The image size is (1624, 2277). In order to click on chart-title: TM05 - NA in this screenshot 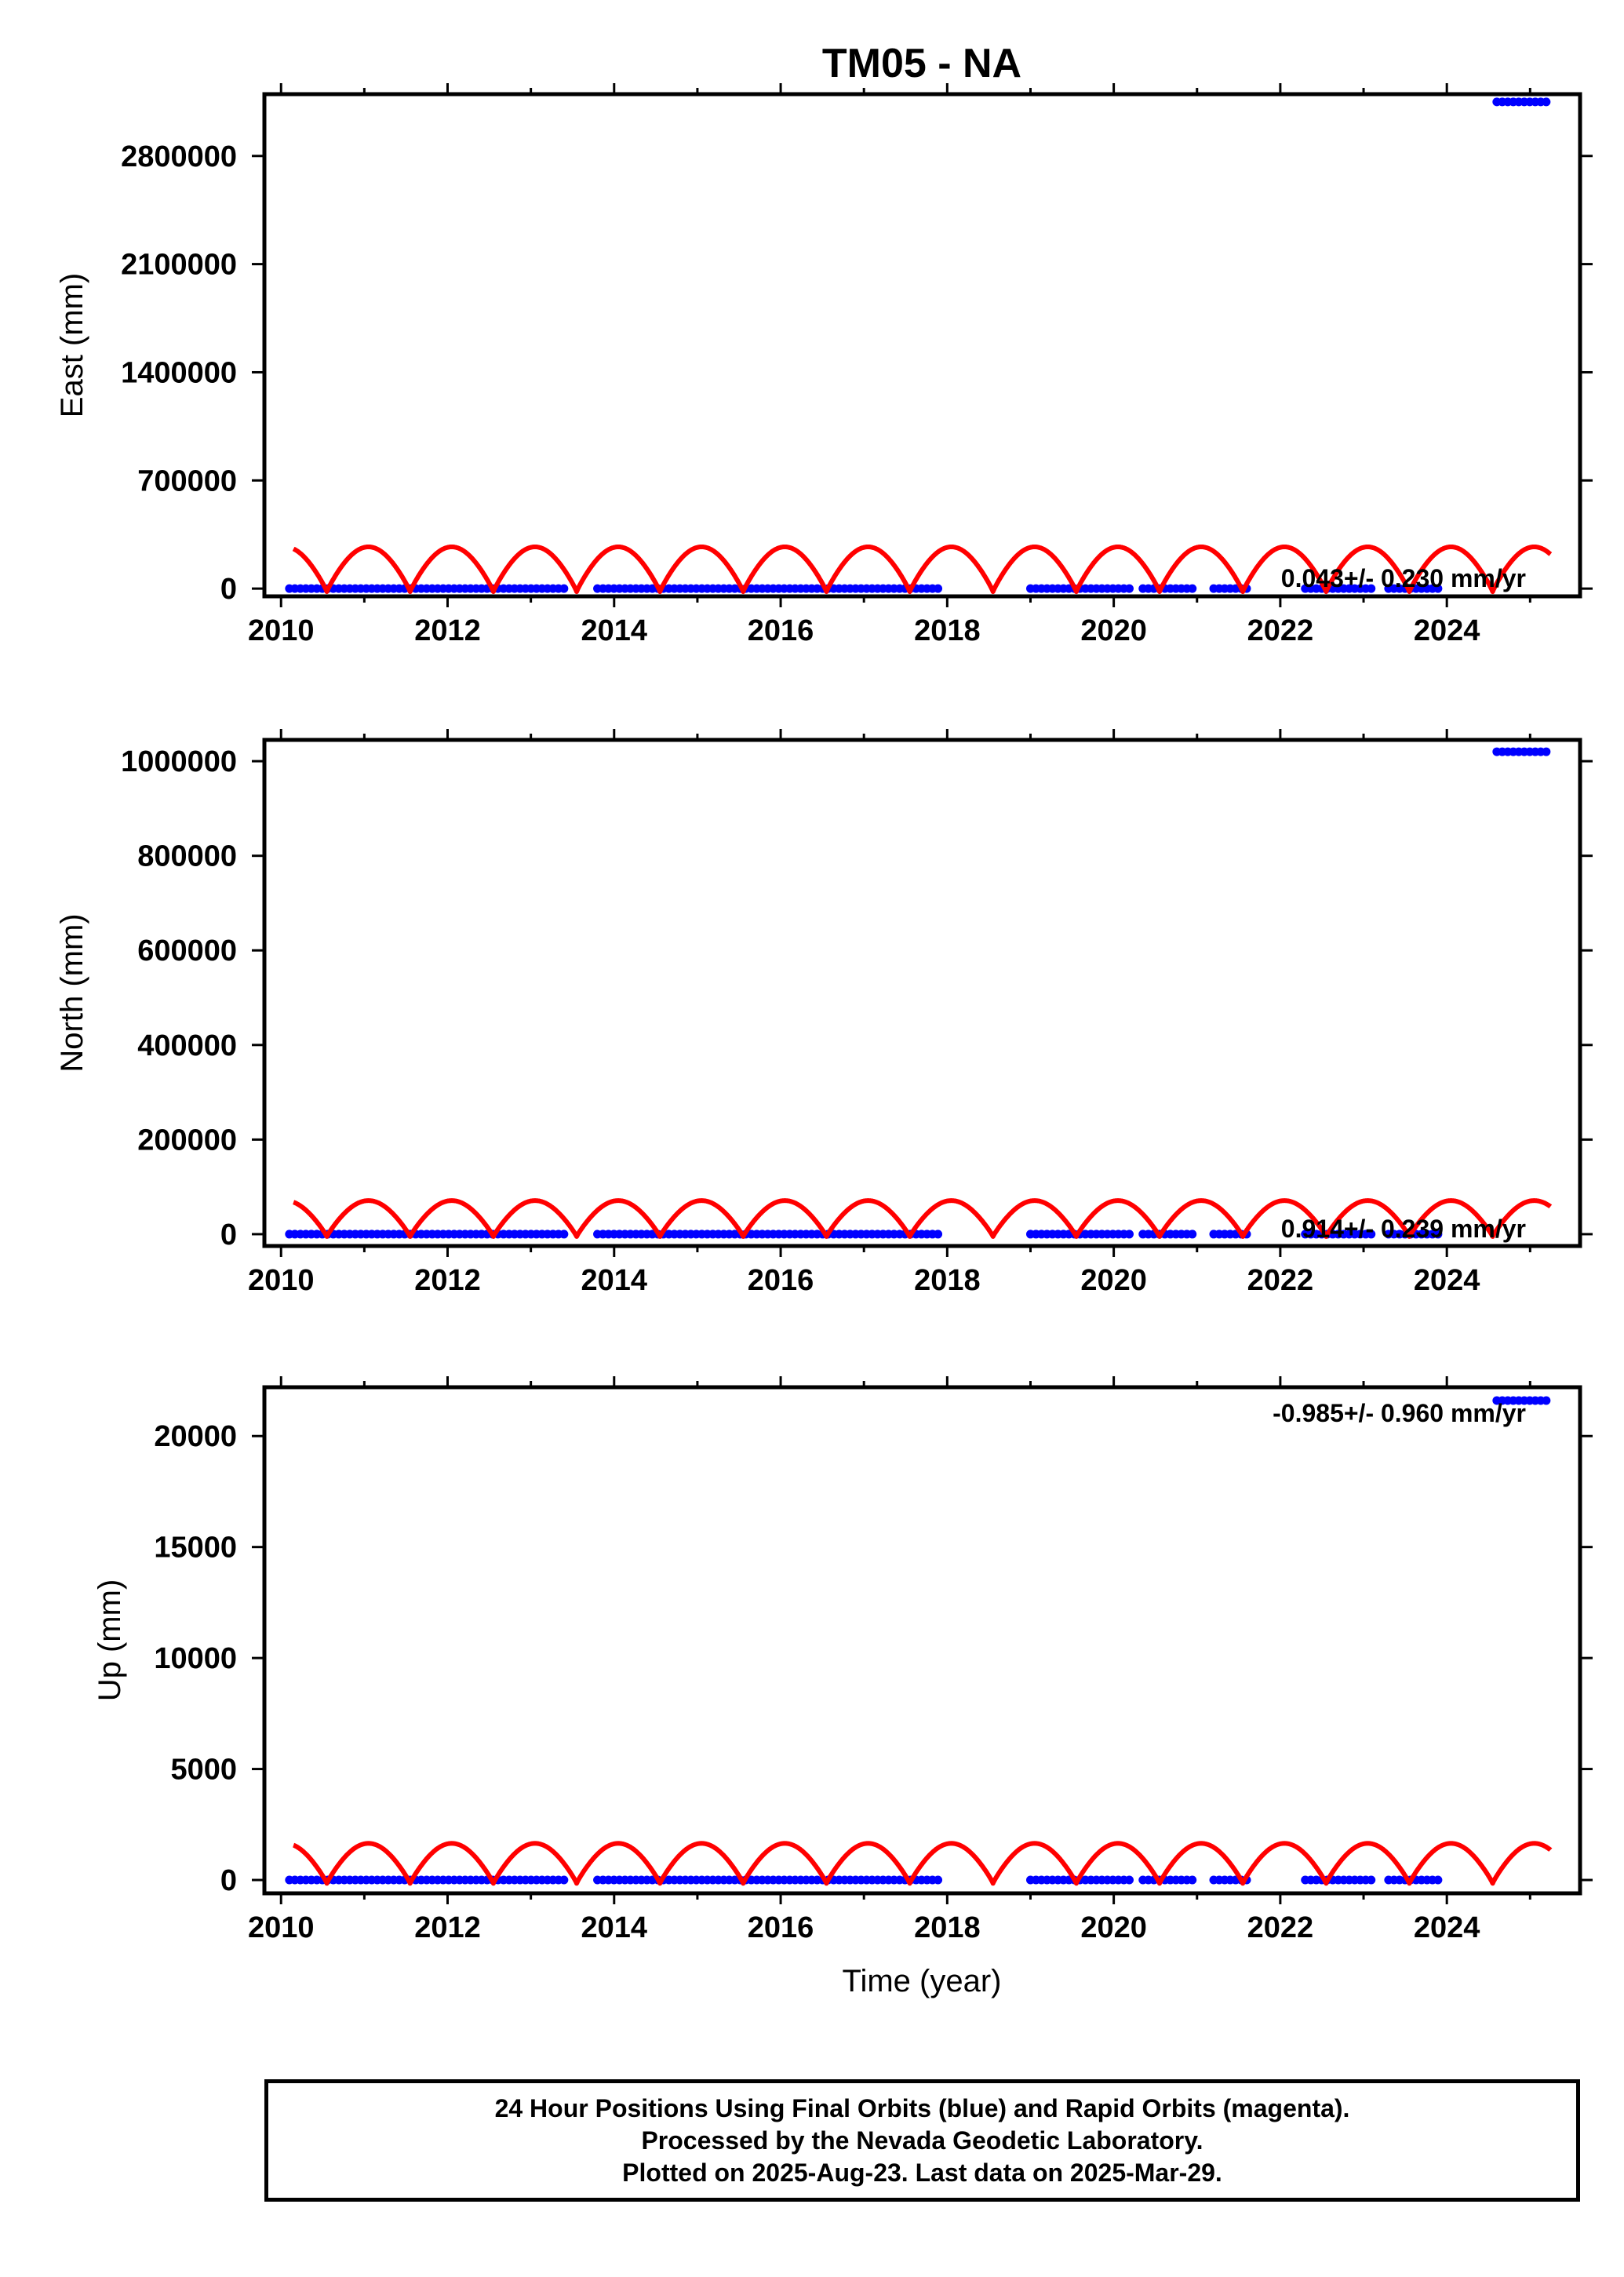, I will do `click(922, 63)`.